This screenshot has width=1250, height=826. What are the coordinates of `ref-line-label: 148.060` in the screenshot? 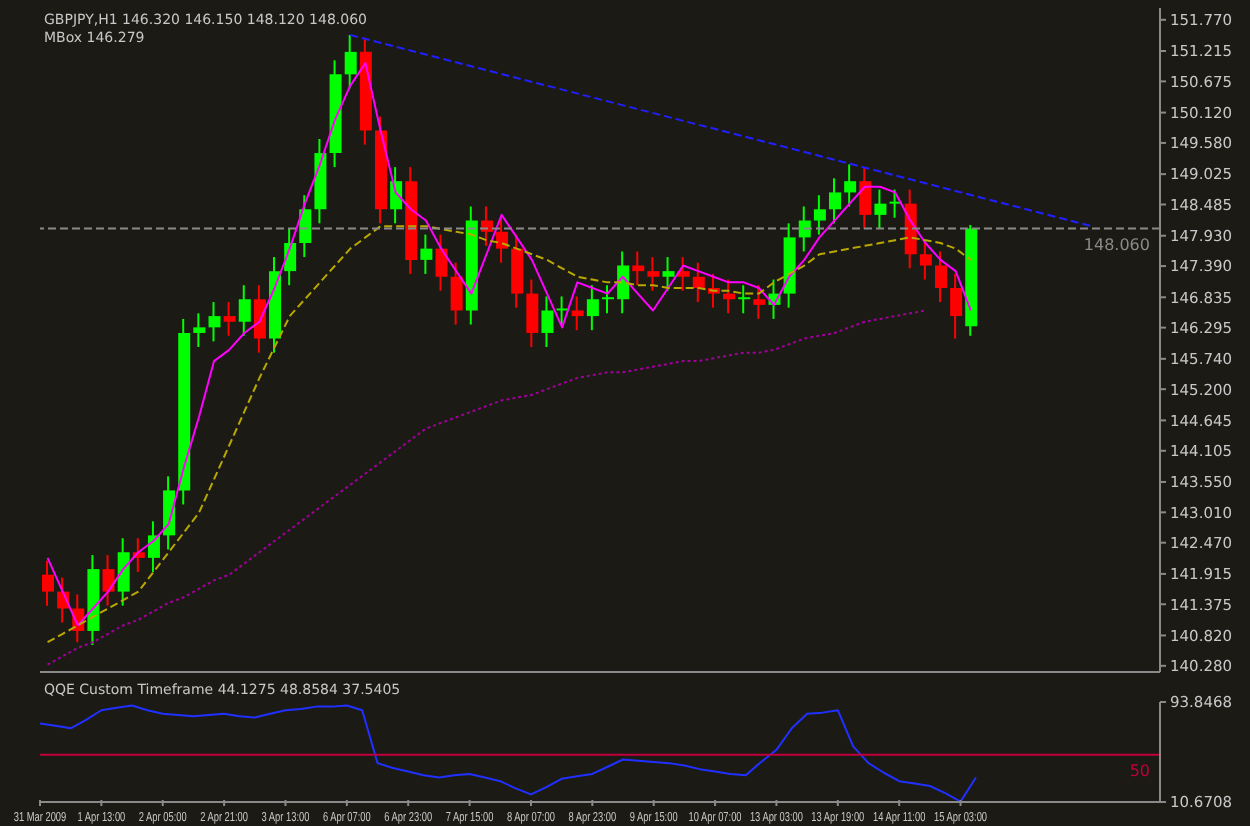 It's located at (1116, 244).